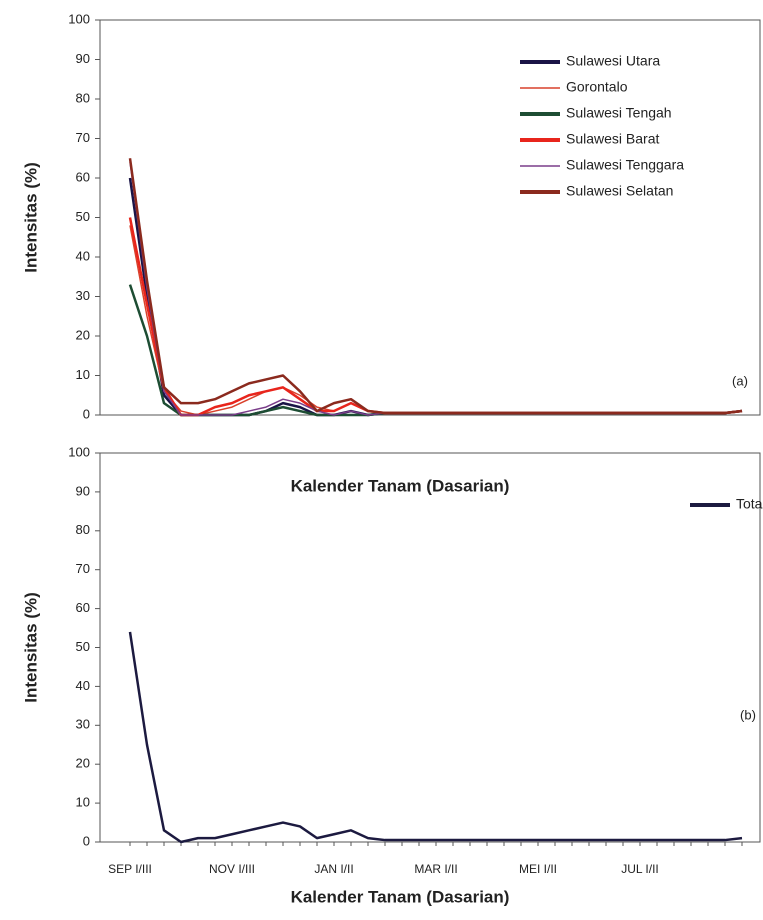 Image resolution: width=763 pixels, height=920 pixels. Describe the element at coordinates (435, 869) in the screenshot. I see `x-tick-label: MAR I/II` at that location.